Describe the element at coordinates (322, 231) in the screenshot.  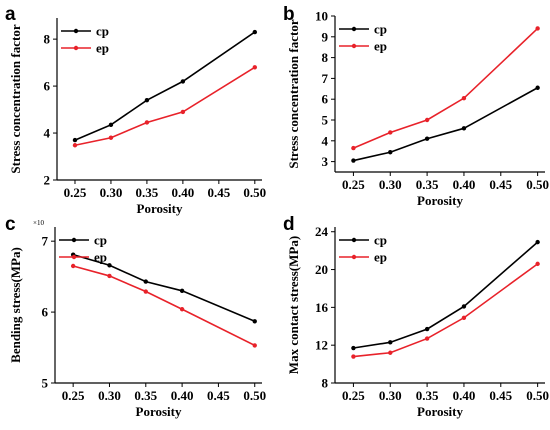
I see `y-tick-label: 24` at that location.